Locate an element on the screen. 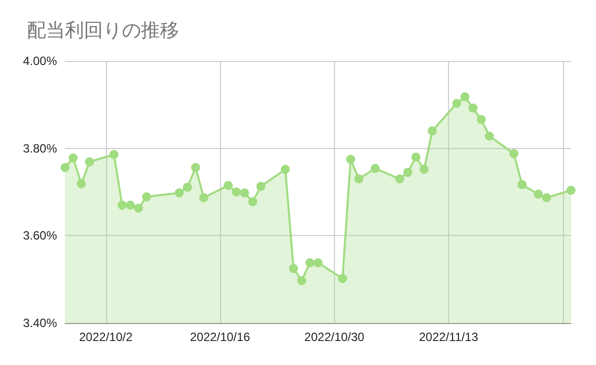 The height and width of the screenshot is (365, 596). y-tick-label: 3.80% is located at coordinates (40, 148).